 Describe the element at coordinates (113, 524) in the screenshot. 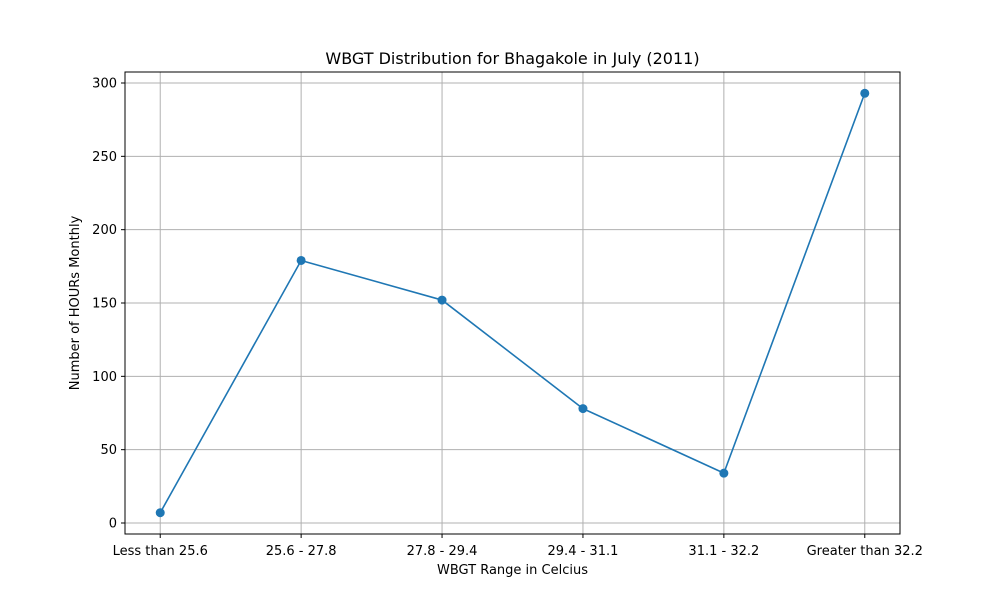

I see `y-tick-label: 0` at that location.